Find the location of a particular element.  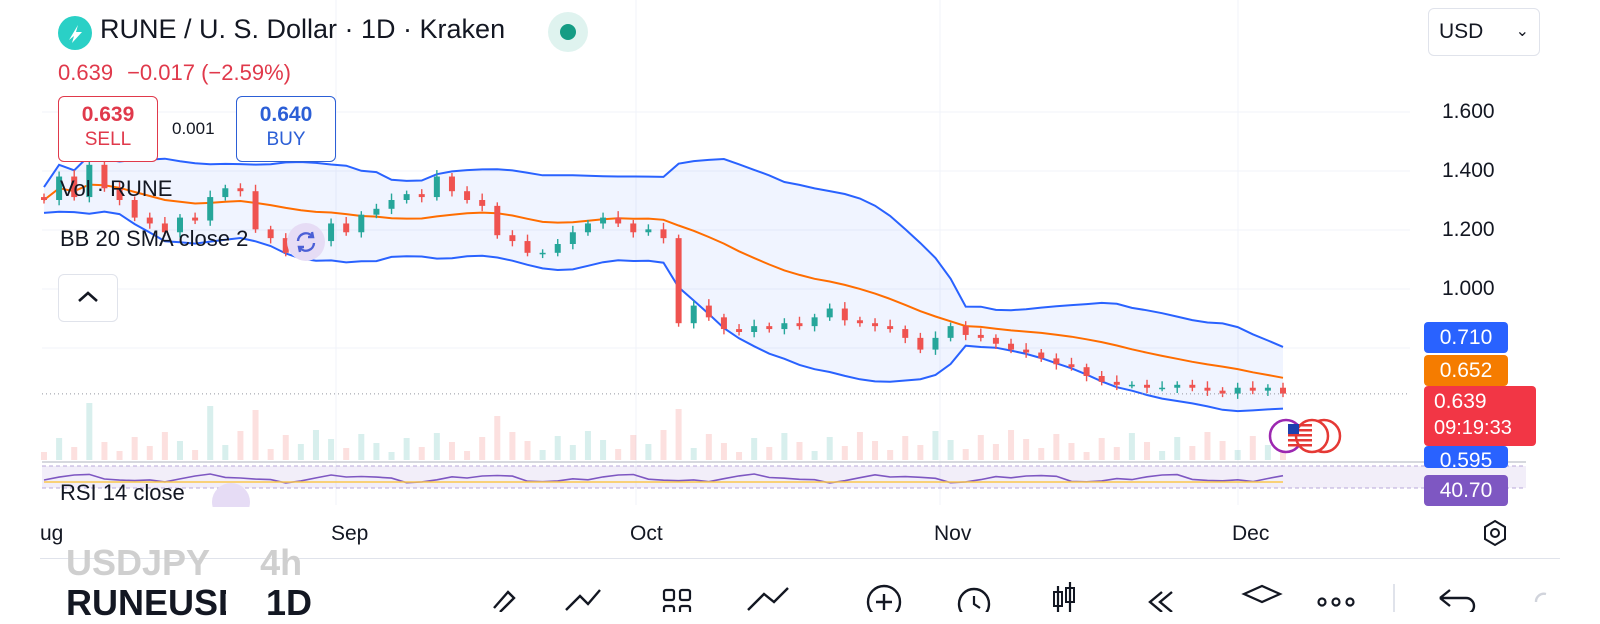

time-tick: Nov is located at coordinates (953, 533).